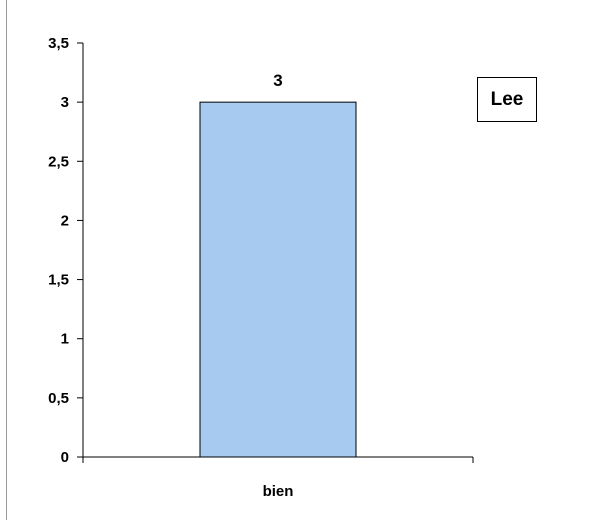 The height and width of the screenshot is (520, 590). Describe the element at coordinates (65, 220) in the screenshot. I see `y-tick-label: 2` at that location.